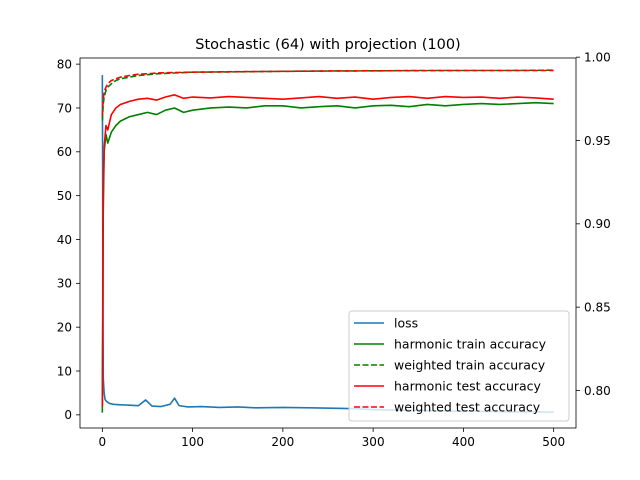  What do you see at coordinates (597, 57) in the screenshot?
I see `y-right-tick-label: 1.00` at bounding box center [597, 57].